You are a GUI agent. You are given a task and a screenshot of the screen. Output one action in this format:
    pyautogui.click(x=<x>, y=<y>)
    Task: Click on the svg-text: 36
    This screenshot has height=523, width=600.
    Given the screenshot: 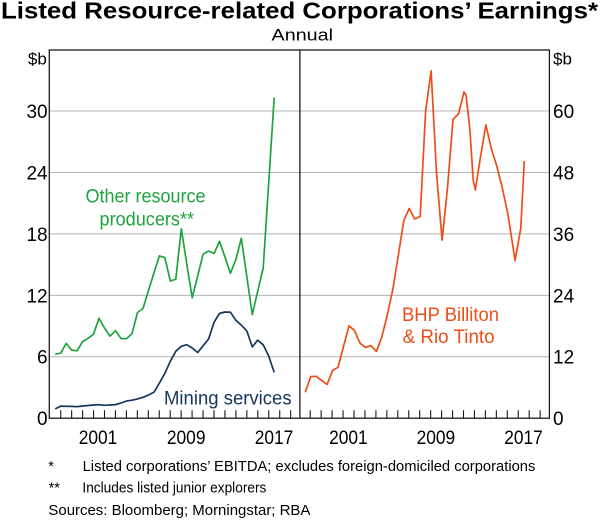 What is the action you would take?
    pyautogui.click(x=563, y=235)
    